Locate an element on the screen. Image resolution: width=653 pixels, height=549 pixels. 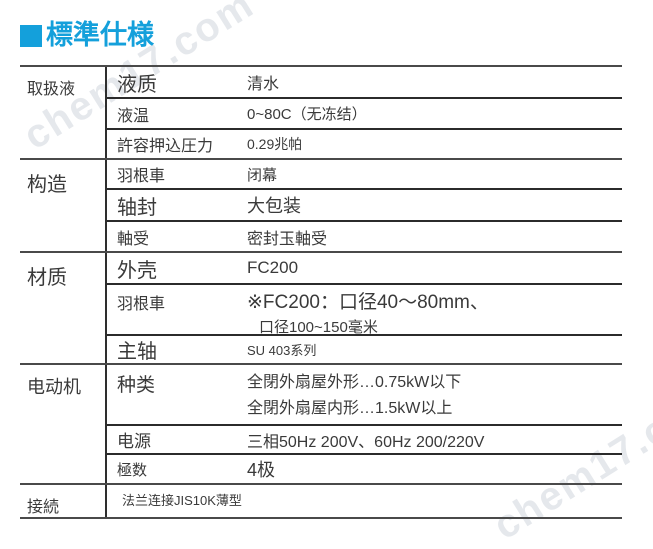
table-row: 外壳 FC200 is located at coordinates (364, 269).